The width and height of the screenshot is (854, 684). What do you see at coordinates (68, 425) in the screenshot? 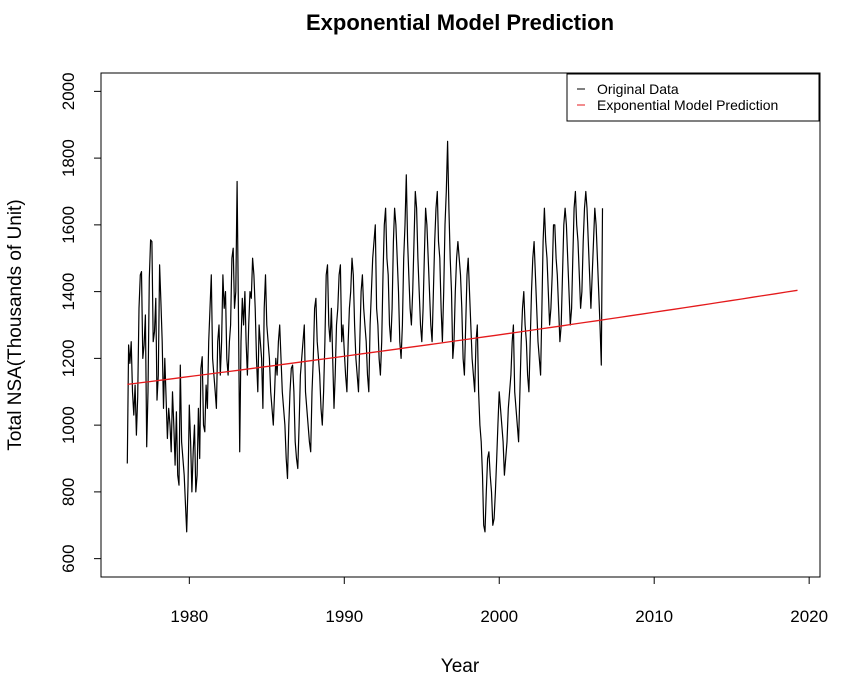
I see `y-tick-label: 1000` at bounding box center [68, 425].